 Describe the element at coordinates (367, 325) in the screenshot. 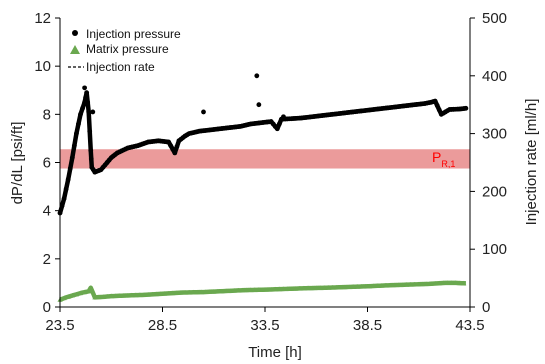

I see `x-tick-label: 38.5` at that location.